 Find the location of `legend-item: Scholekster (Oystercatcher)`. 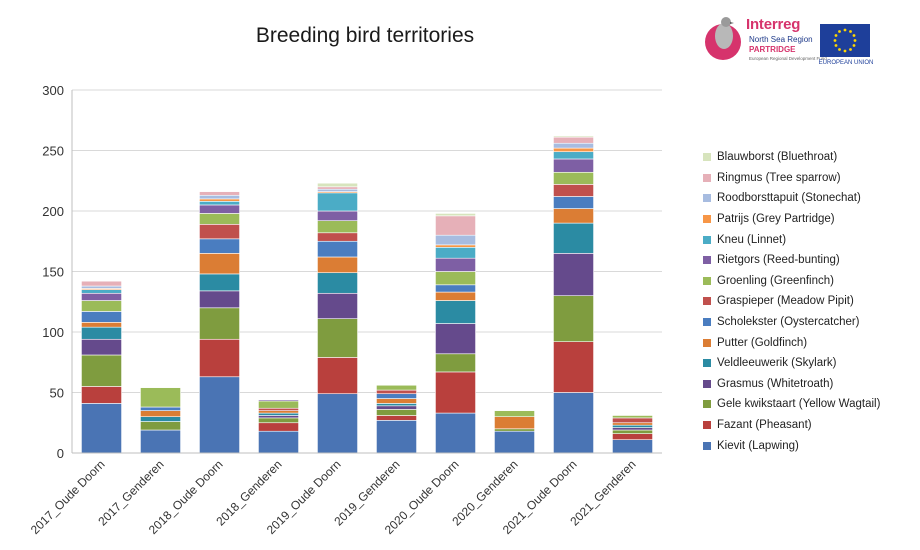

legend-item: Scholekster (Oystercatcher) is located at coordinates (808, 322).